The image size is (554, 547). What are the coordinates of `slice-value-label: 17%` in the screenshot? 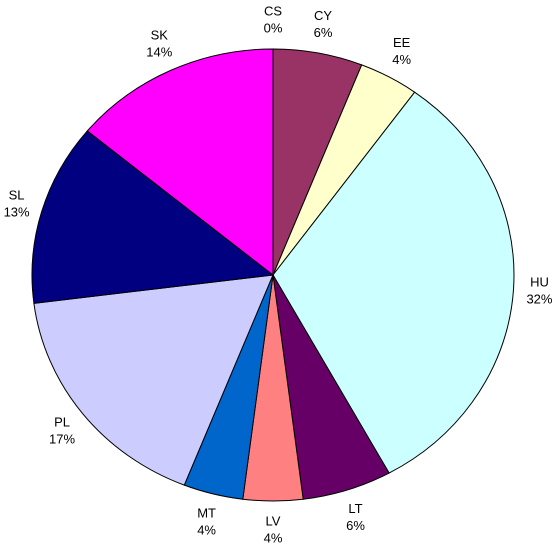 It's located at (62, 439).